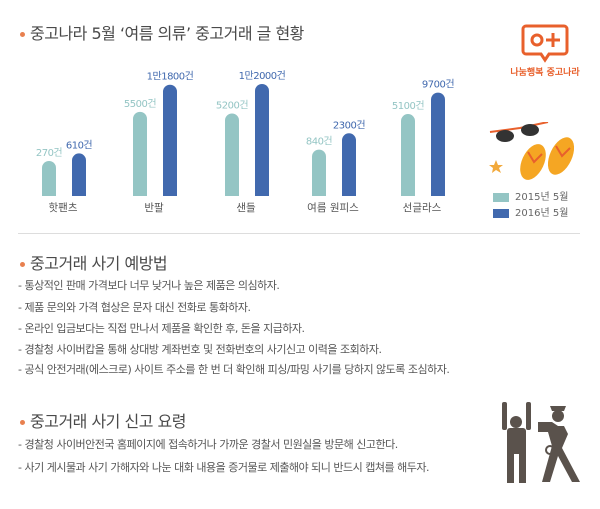 This screenshot has width=600, height=509. Describe the element at coordinates (140, 104) in the screenshot. I see `data-label: 5500건` at that location.